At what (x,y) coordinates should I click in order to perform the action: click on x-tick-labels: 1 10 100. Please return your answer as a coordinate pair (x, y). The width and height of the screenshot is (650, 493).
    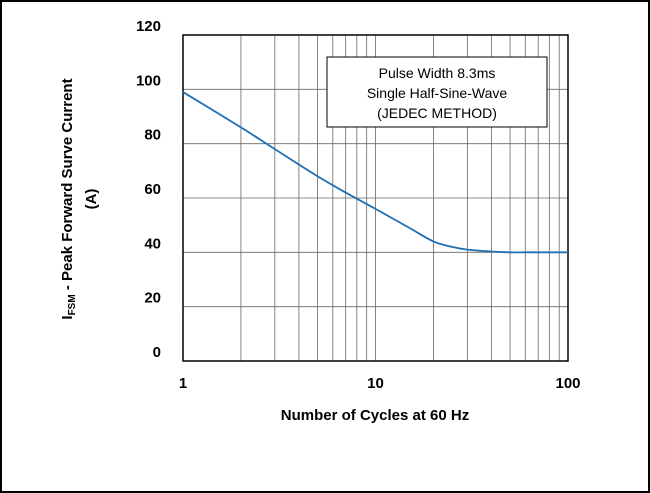
    Looking at the image, I should click on (380, 383).